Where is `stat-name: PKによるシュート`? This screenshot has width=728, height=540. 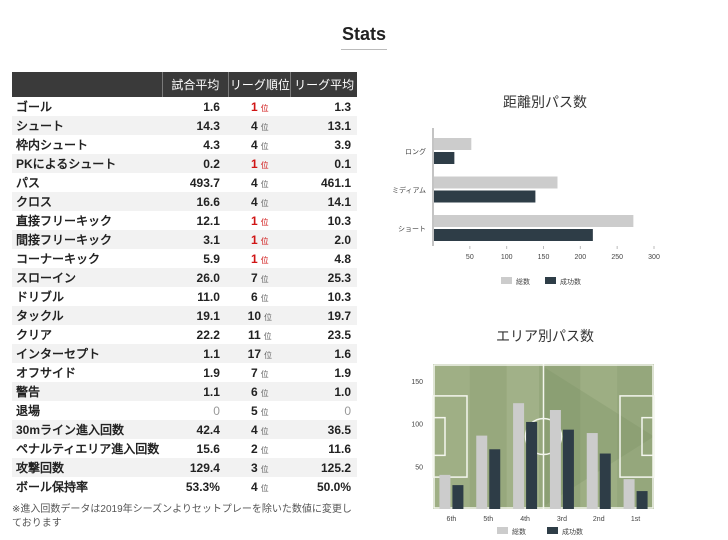
stat-name: PKによるシュート is located at coordinates (87, 163).